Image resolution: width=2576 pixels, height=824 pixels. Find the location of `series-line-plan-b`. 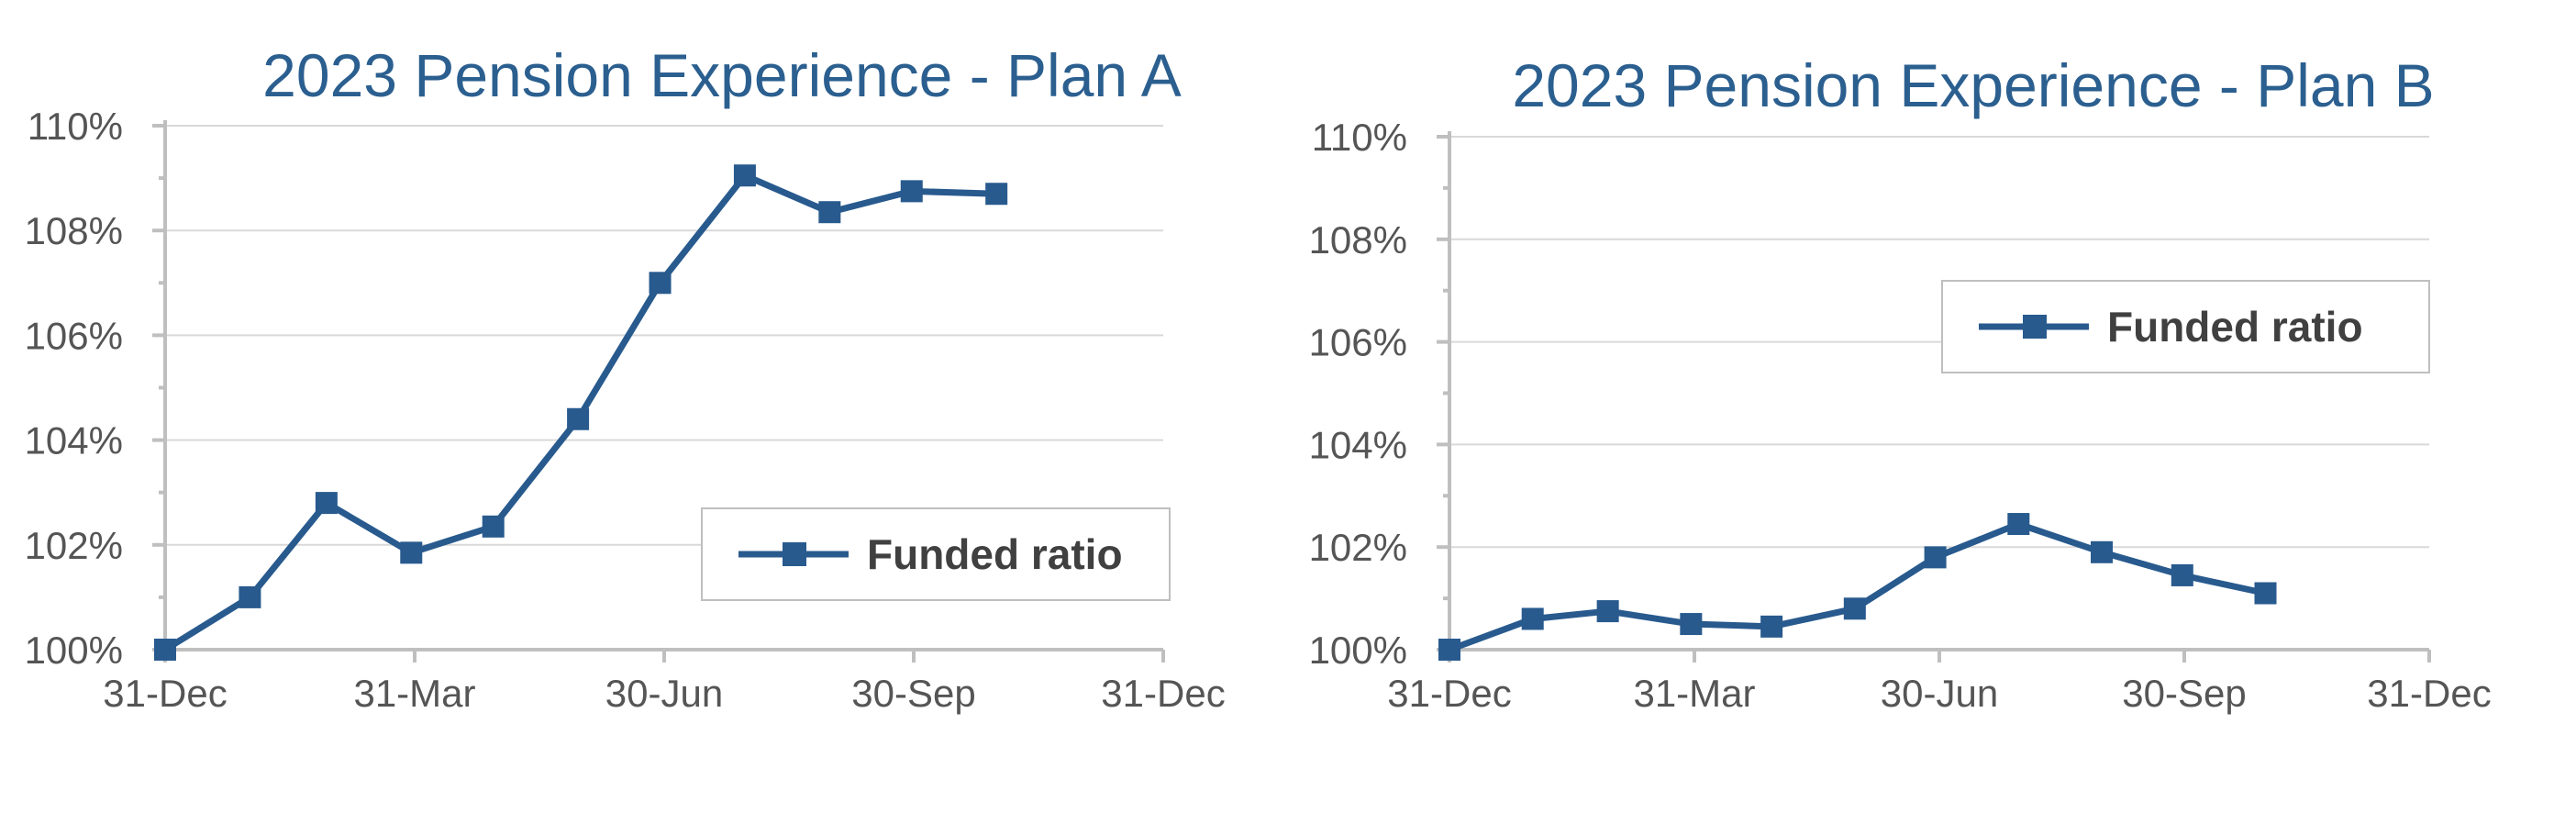

series-line-plan-b is located at coordinates (1857, 587).